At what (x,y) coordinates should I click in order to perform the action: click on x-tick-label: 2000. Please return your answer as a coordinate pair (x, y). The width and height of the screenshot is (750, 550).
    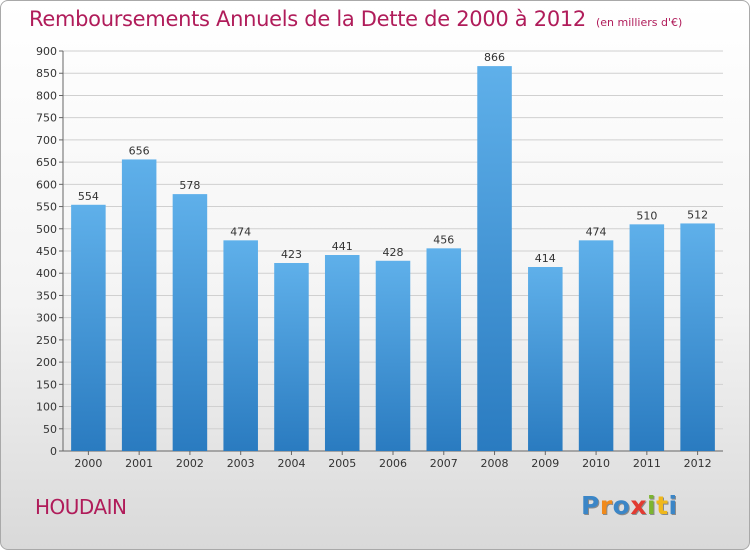
    Looking at the image, I should click on (88, 463).